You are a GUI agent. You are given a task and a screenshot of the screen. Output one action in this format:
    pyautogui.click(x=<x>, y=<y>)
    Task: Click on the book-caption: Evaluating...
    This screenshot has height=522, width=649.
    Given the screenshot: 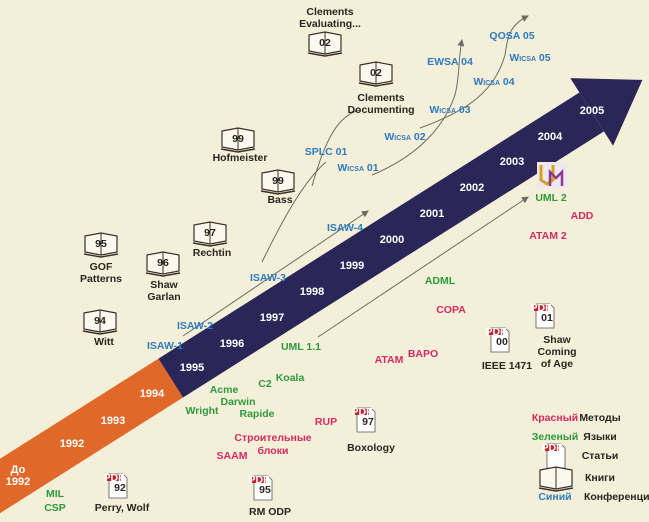 What is the action you would take?
    pyautogui.click(x=330, y=24)
    